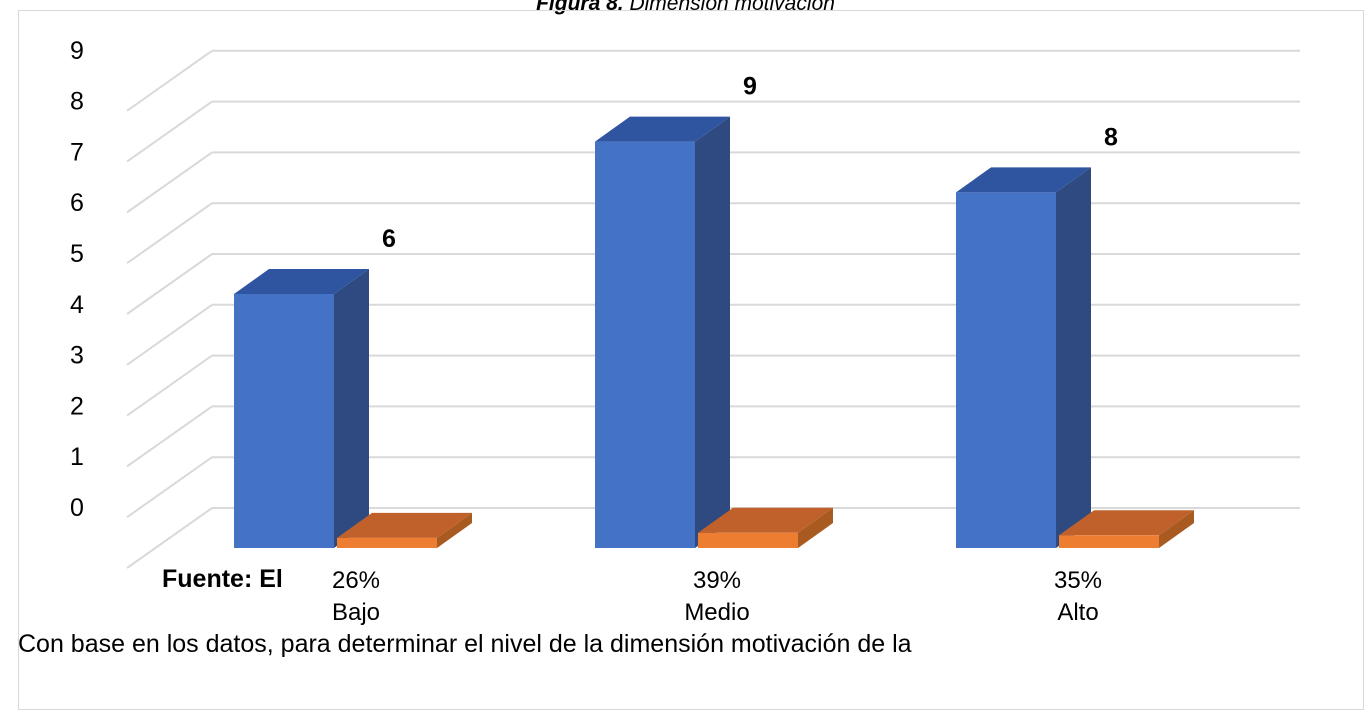  Describe the element at coordinates (356, 580) in the screenshot. I see `category-percent-label: 26%` at that location.